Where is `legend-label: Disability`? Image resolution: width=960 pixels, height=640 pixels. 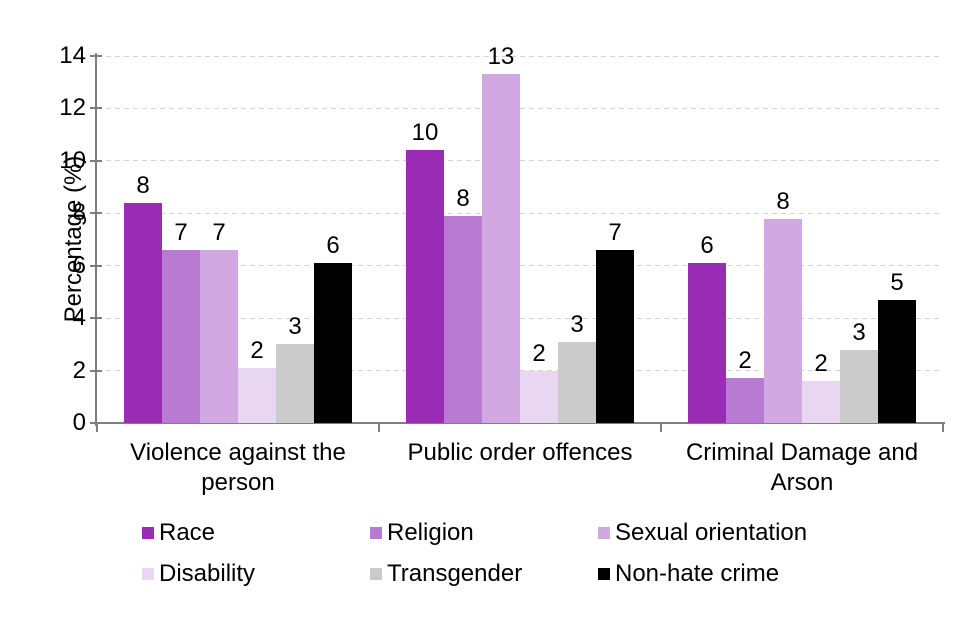
legend-label: Disability is located at coordinates (207, 573).